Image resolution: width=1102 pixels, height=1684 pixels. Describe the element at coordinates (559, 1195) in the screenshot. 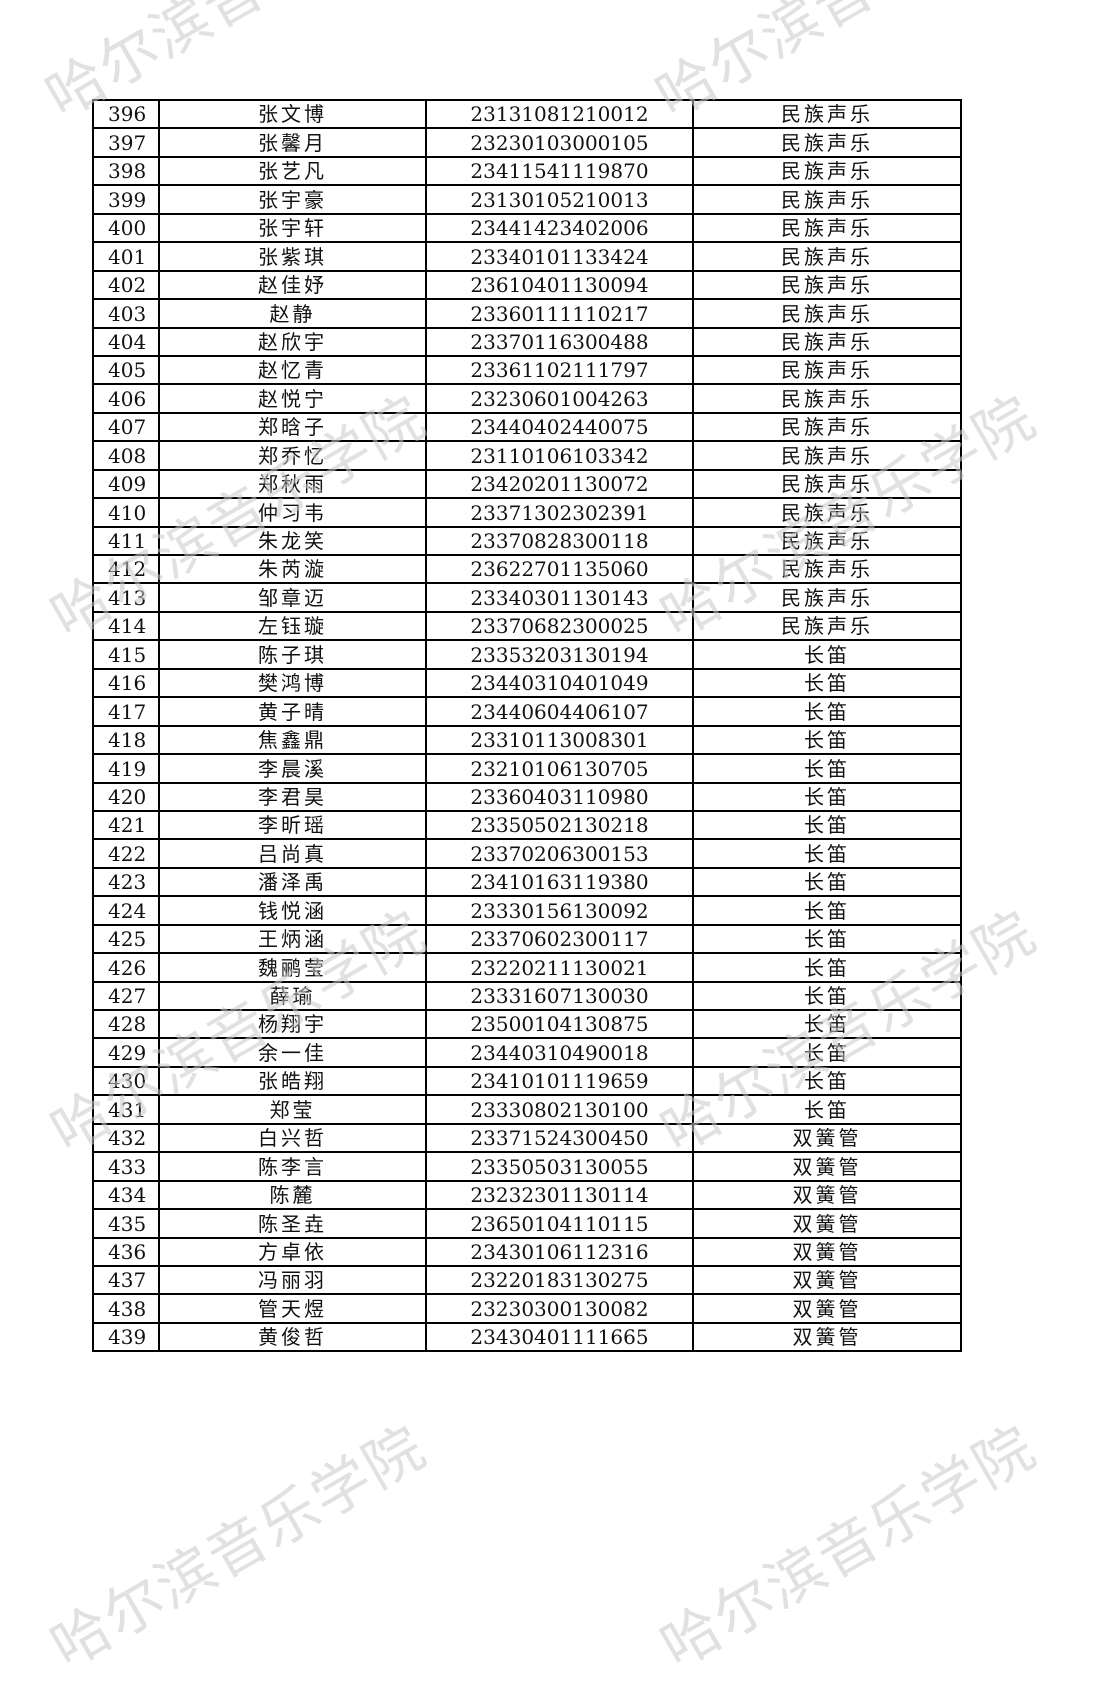

I see `exam-id-cell: 23232301130114` at that location.